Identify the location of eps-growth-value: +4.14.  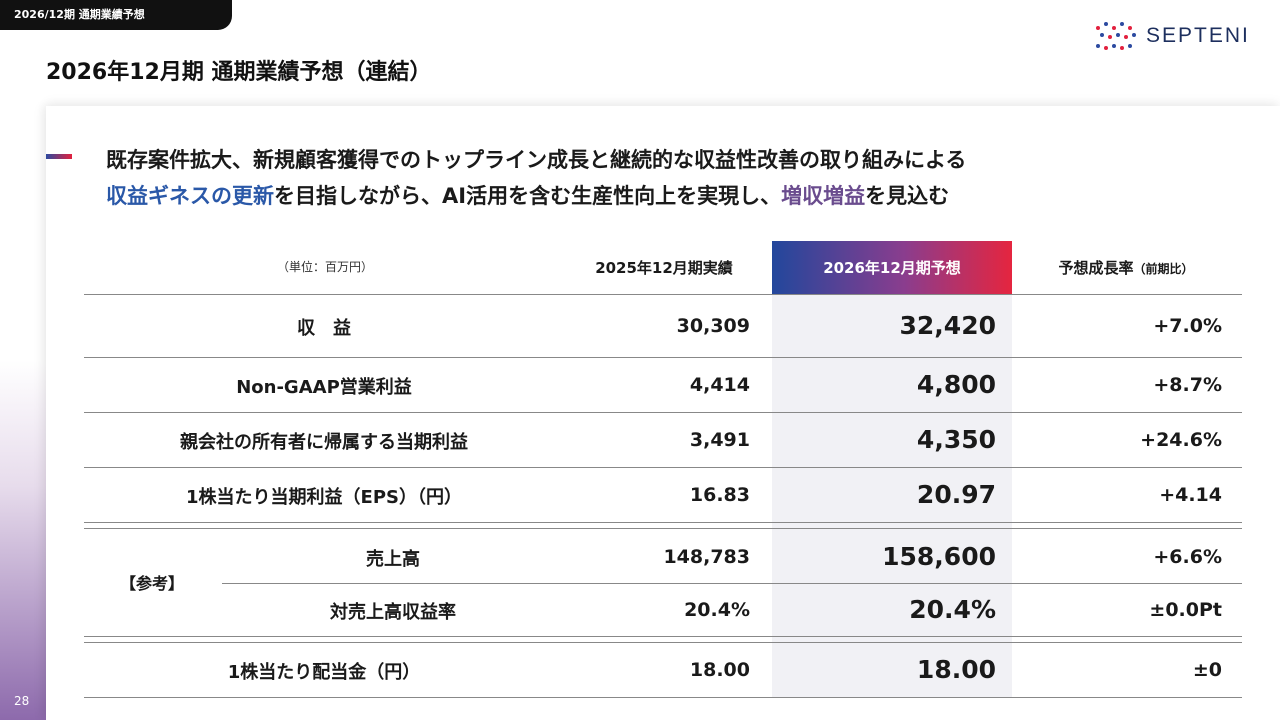
(1119, 495).